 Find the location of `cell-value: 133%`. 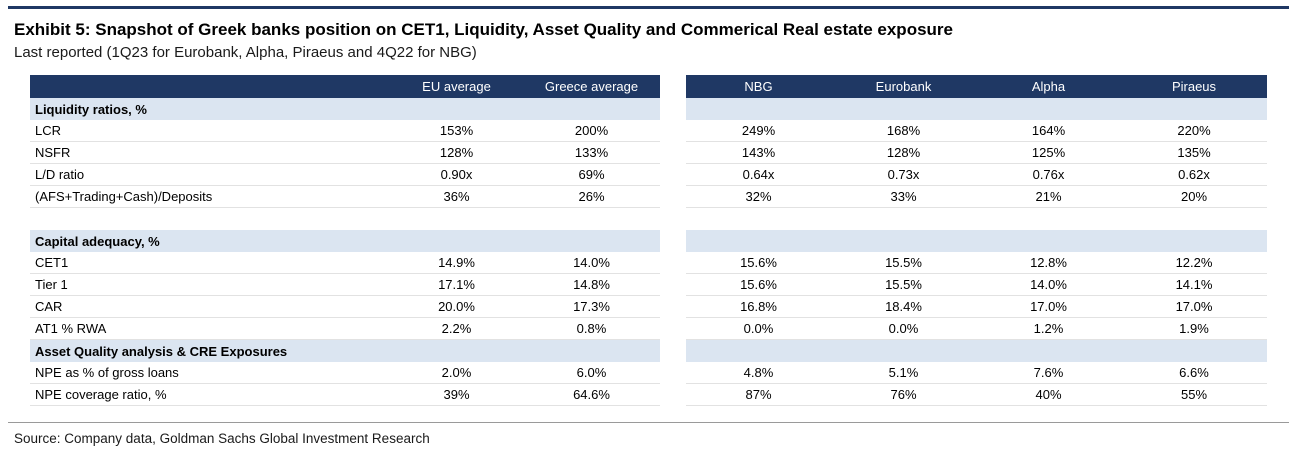

cell-value: 133% is located at coordinates (591, 153).